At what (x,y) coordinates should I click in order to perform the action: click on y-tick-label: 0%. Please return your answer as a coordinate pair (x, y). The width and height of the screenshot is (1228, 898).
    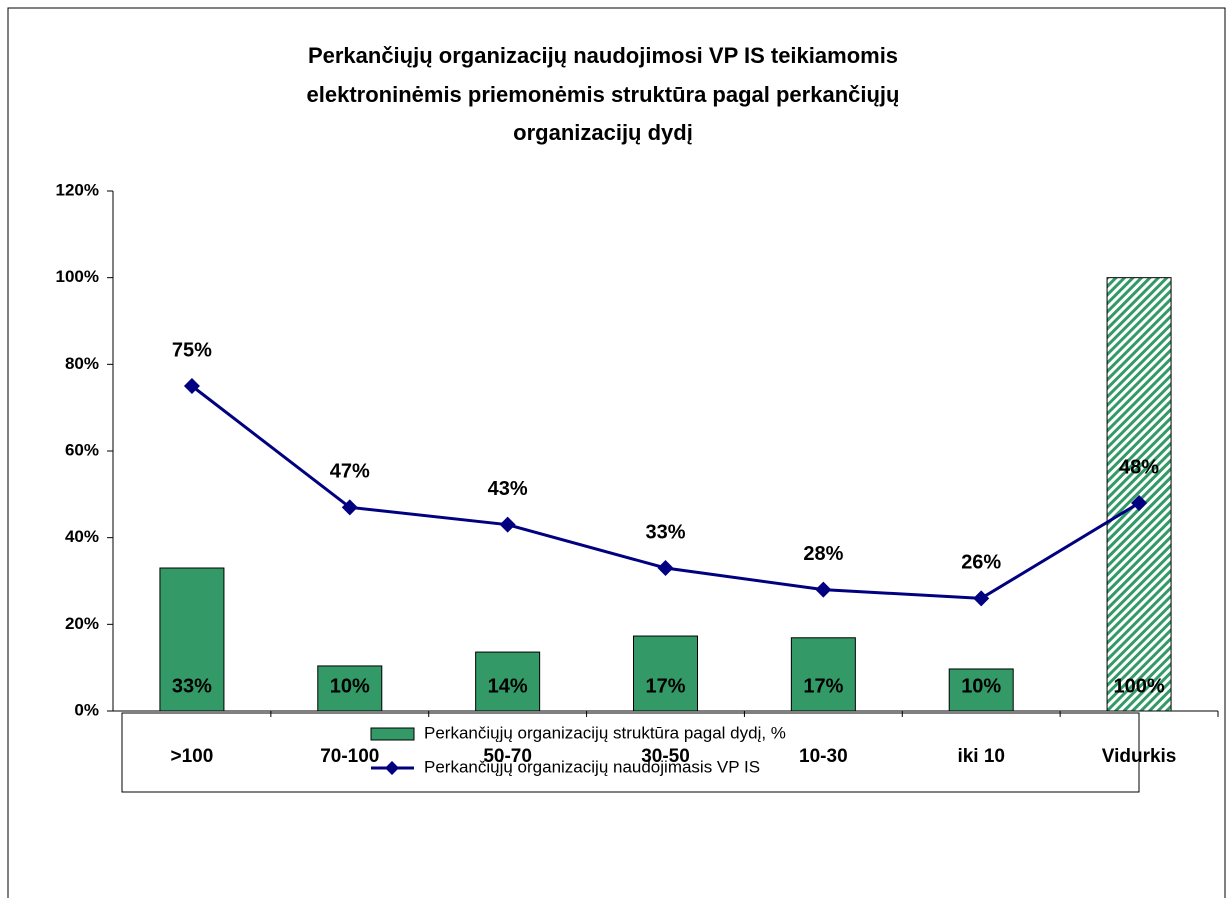
    Looking at the image, I should click on (86, 709).